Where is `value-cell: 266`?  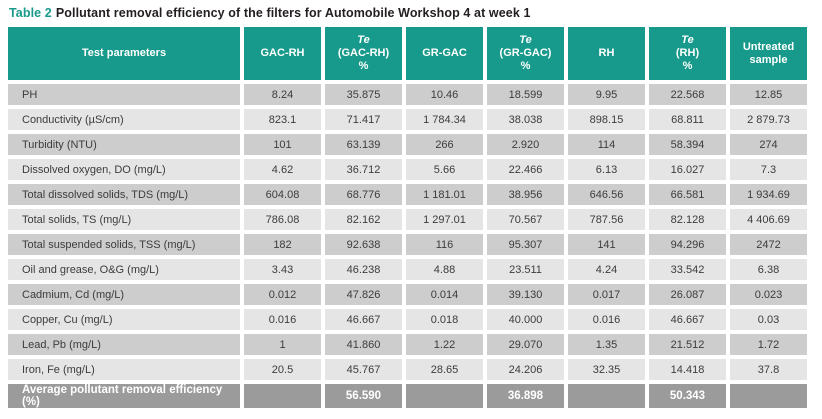
value-cell: 266 is located at coordinates (444, 144).